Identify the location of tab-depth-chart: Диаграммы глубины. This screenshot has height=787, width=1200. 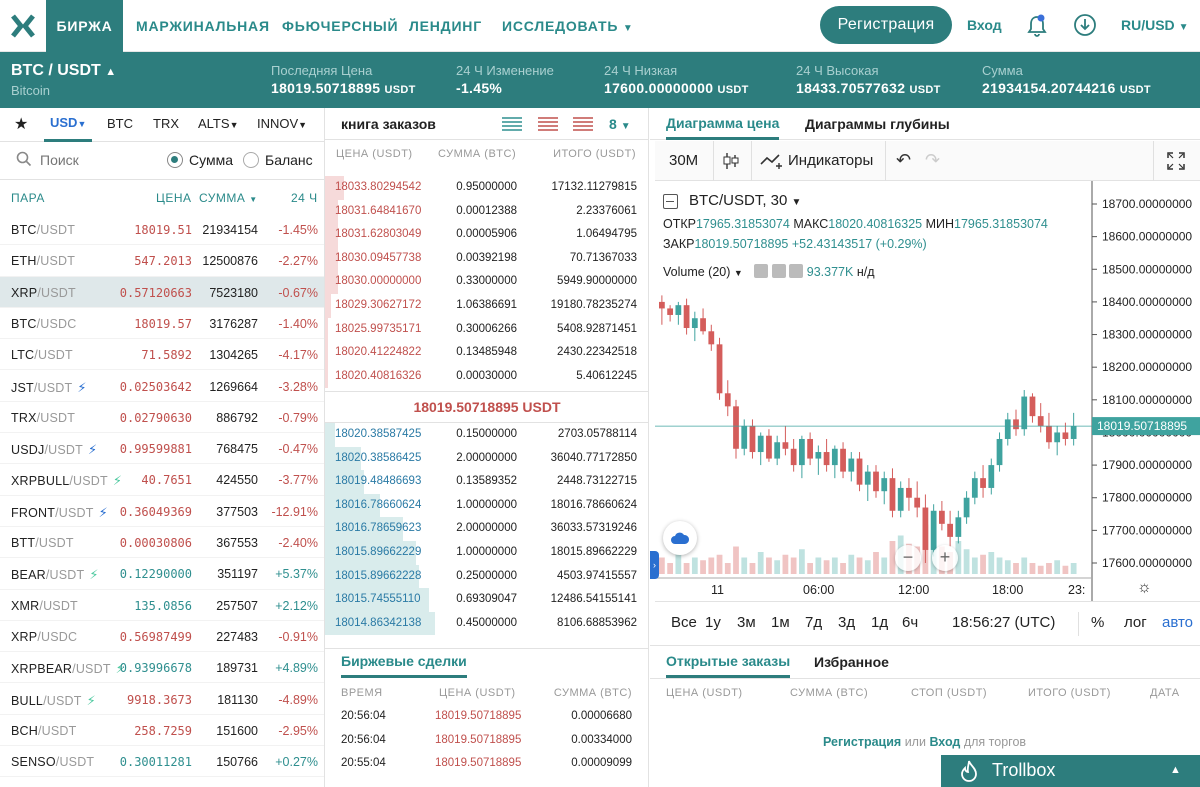
(877, 124).